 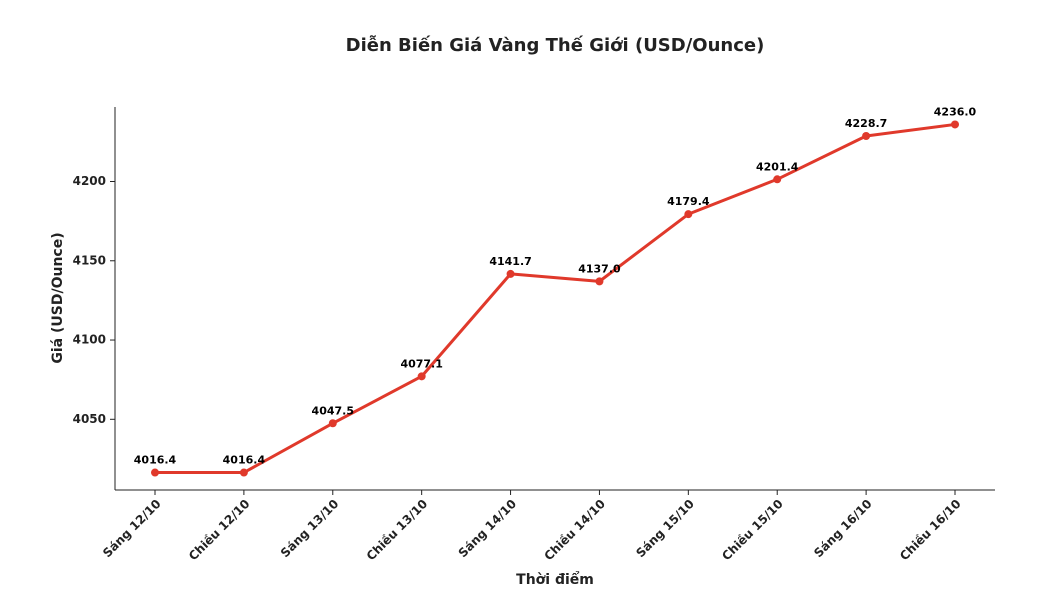 I want to click on y-tick-label: 4100, so click(x=89, y=340).